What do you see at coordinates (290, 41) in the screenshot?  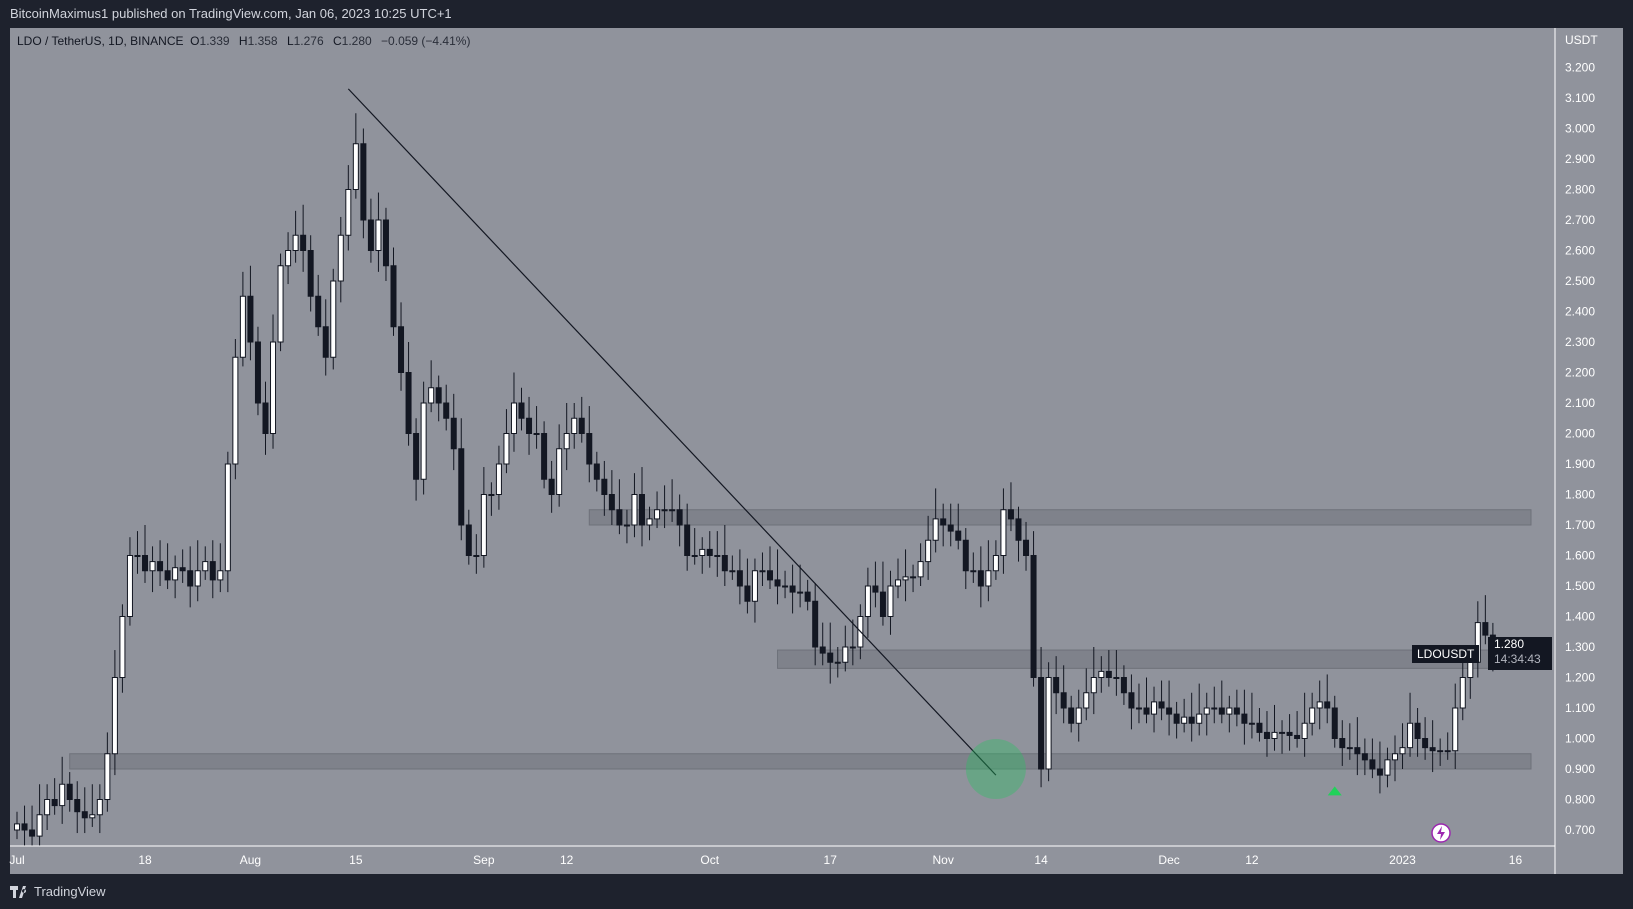 I see `legend-l-label: L` at bounding box center [290, 41].